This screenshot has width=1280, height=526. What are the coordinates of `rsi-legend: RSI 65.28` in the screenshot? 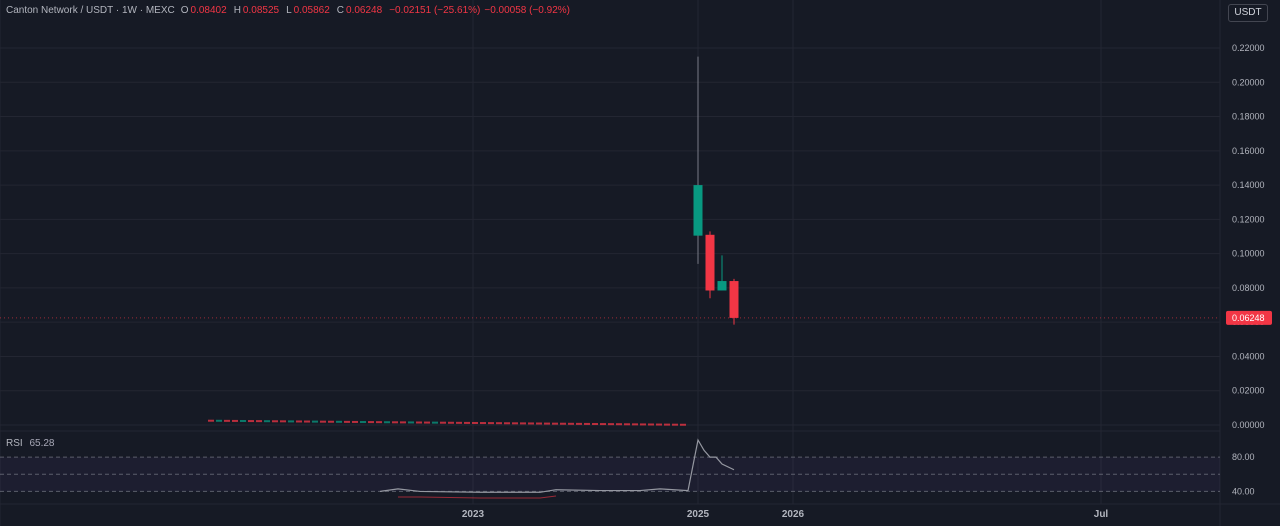 It's located at (30, 444).